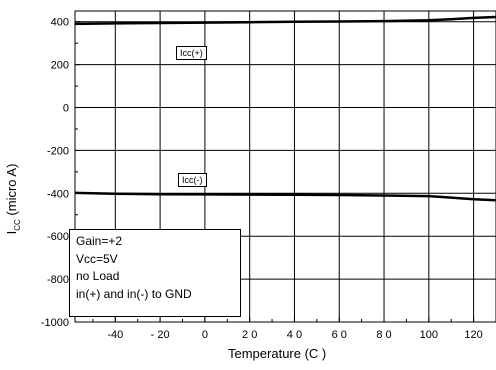  What do you see at coordinates (97, 258) in the screenshot?
I see `condition-vcc: Vcc=5V` at bounding box center [97, 258].